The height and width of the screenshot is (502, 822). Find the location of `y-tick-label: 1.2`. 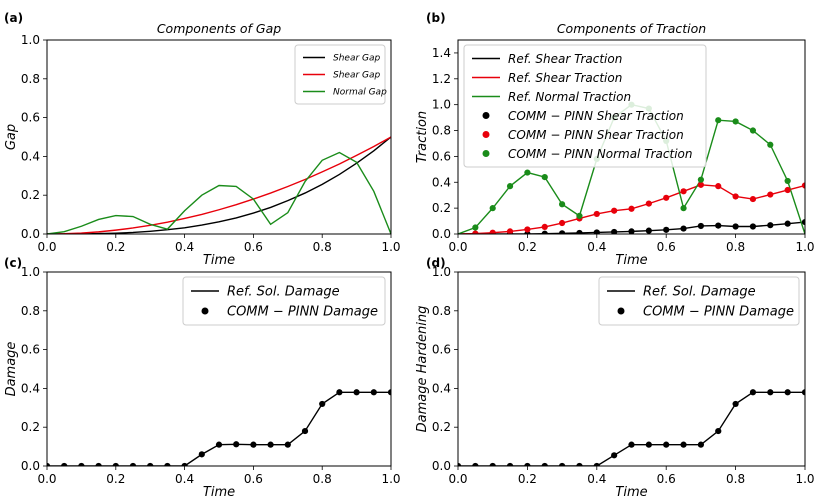

y-tick-label: 1.2 is located at coordinates (441, 79).